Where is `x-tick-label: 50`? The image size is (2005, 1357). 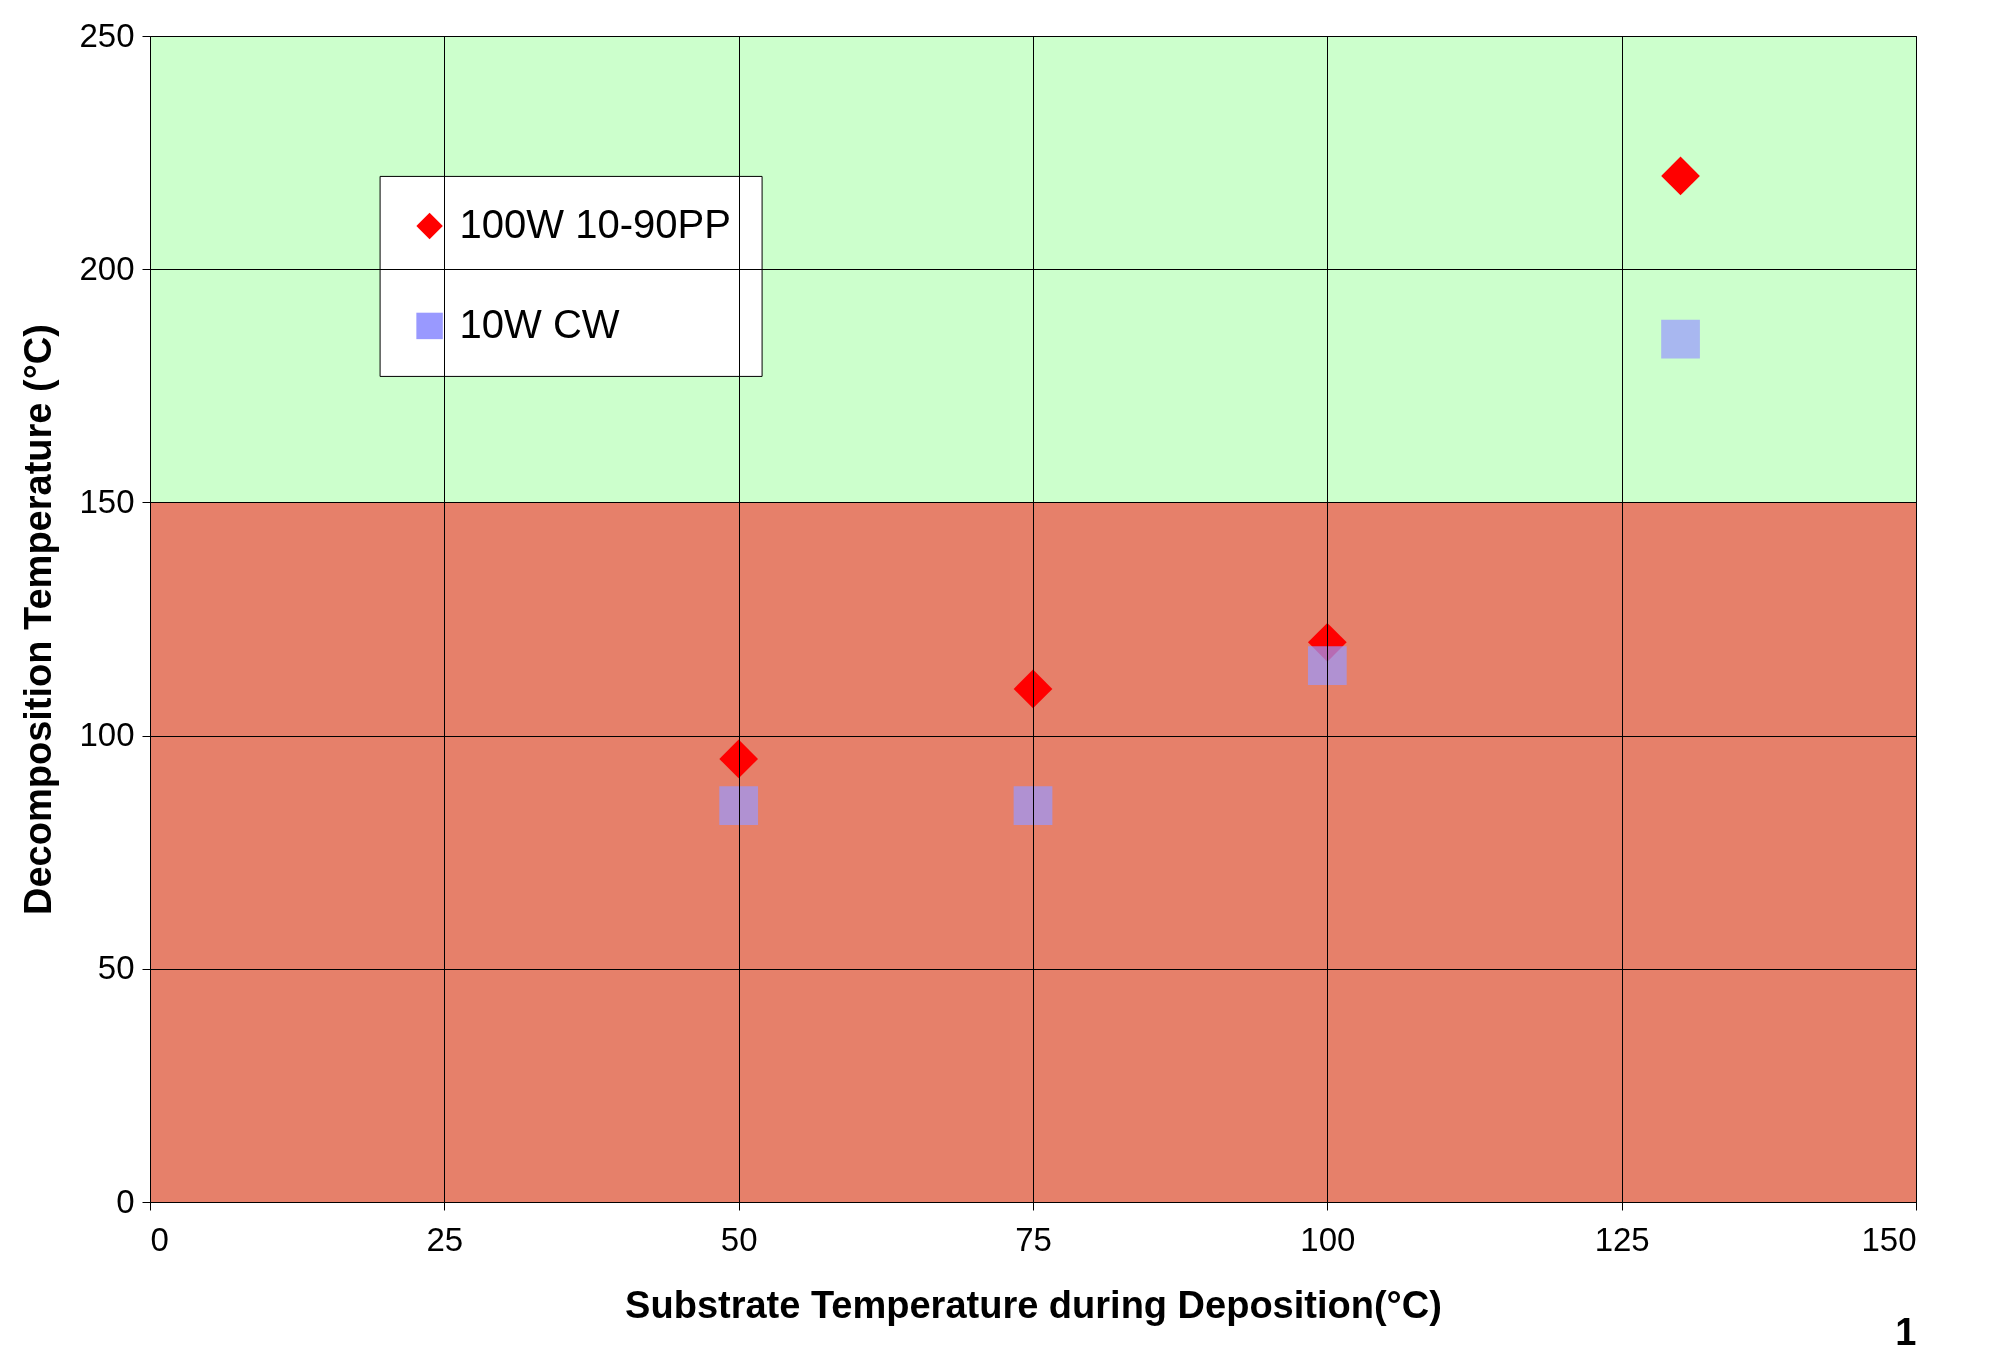
x-tick-label: 50 is located at coordinates (739, 1239).